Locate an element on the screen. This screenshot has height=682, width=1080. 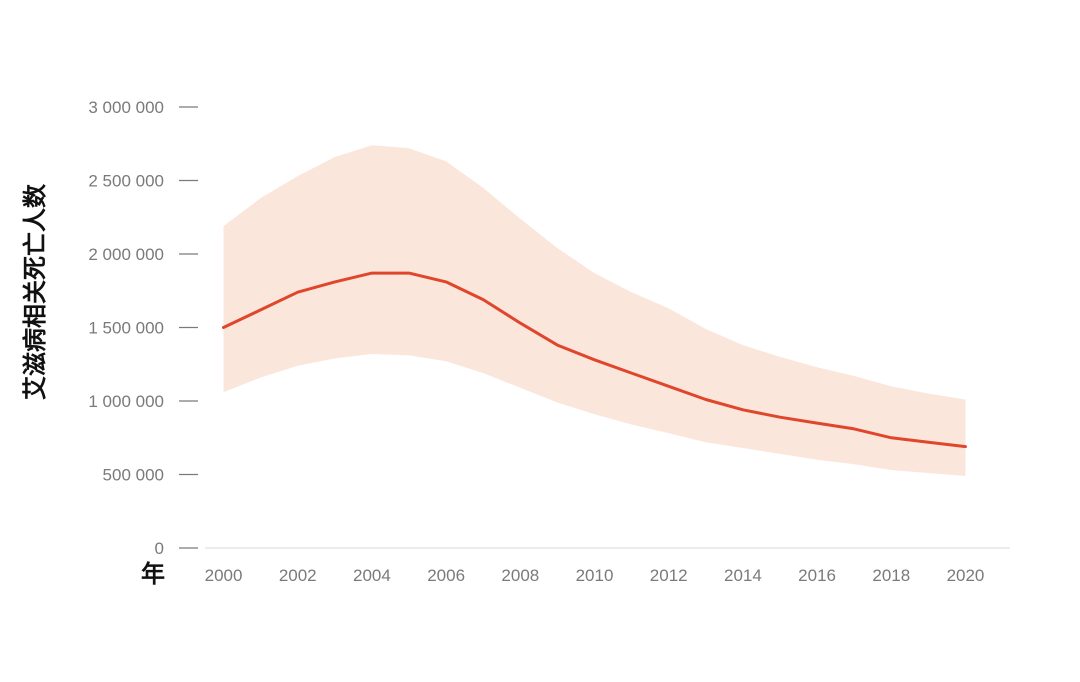
x-tick-label: 2020 is located at coordinates (966, 575).